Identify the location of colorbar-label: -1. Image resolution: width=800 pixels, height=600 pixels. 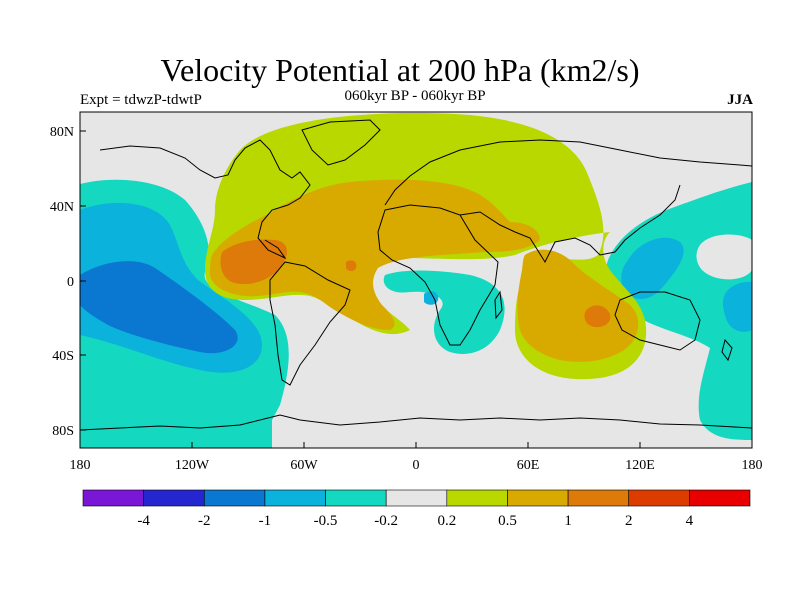
(265, 521).